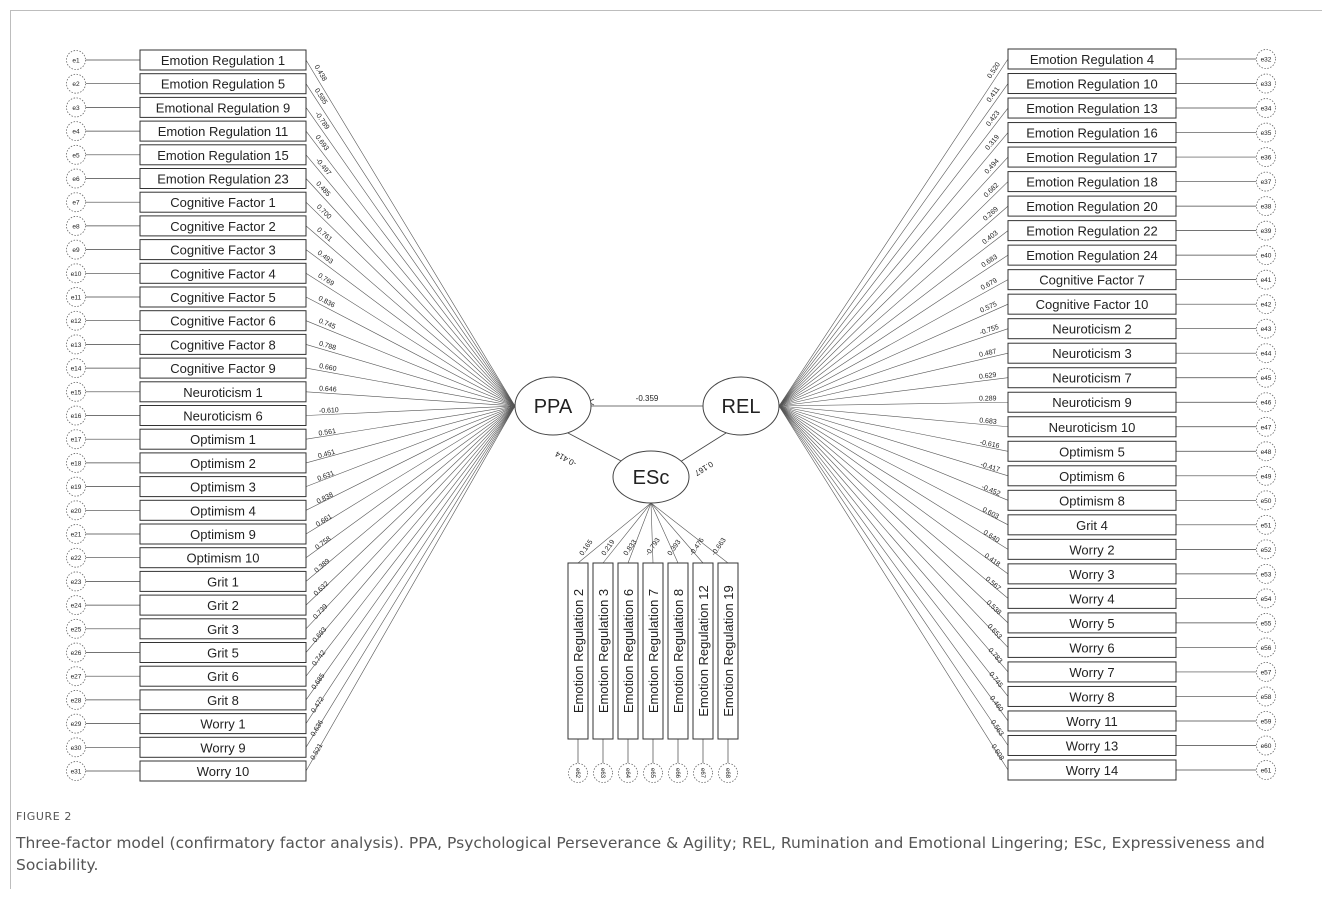  I want to click on error-term-label: e23, so click(76, 582).